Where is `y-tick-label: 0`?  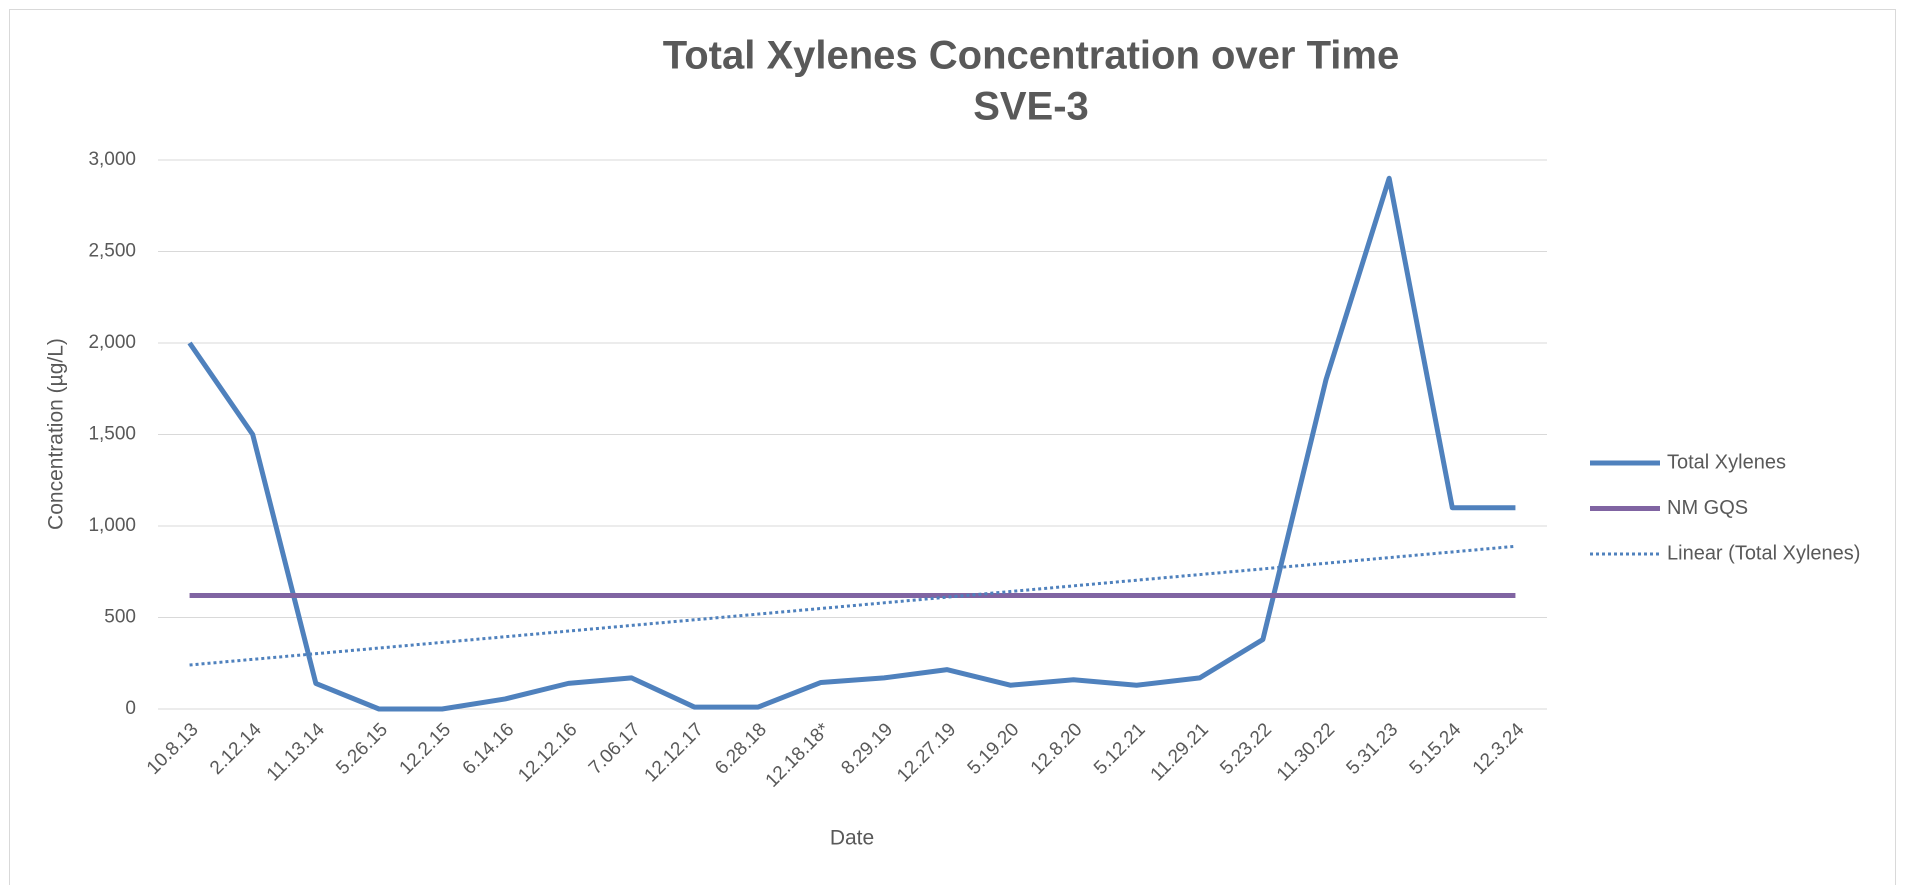
y-tick-label: 0 is located at coordinates (130, 708).